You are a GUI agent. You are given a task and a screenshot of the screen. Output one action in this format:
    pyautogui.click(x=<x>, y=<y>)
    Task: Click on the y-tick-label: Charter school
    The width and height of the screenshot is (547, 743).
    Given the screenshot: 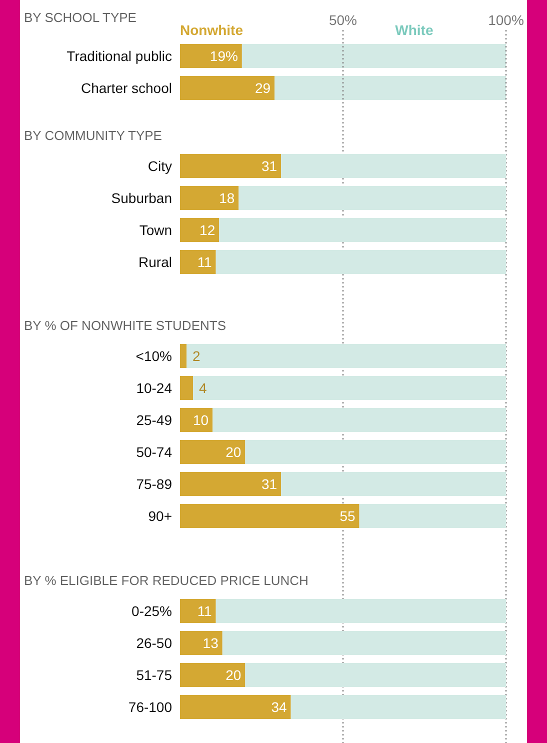 What is the action you would take?
    pyautogui.click(x=126, y=88)
    